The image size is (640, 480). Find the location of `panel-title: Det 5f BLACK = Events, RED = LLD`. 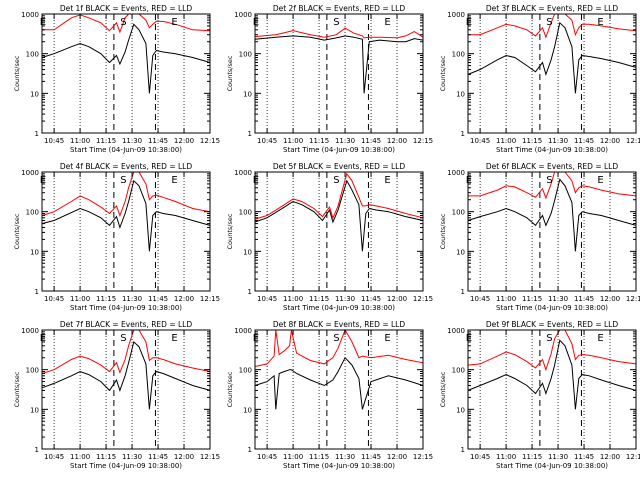

panel-title: Det 5f BLACK = Events, RED = LLD is located at coordinates (339, 166).